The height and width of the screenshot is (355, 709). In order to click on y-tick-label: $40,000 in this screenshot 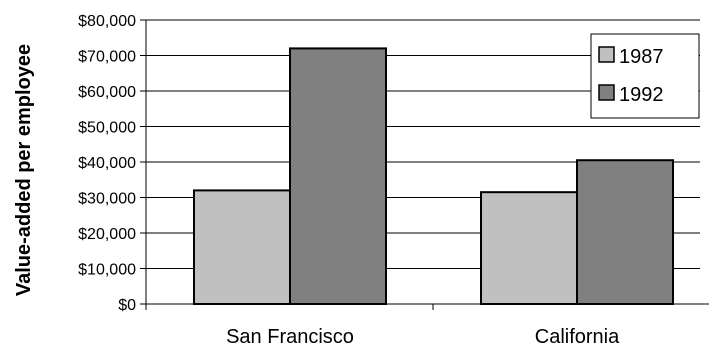, I will do `click(107, 163)`.